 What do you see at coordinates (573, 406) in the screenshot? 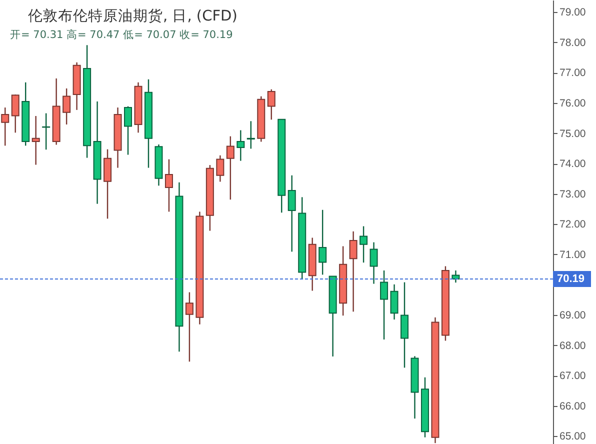
I see `y-tick-label: 66.00` at bounding box center [573, 406].